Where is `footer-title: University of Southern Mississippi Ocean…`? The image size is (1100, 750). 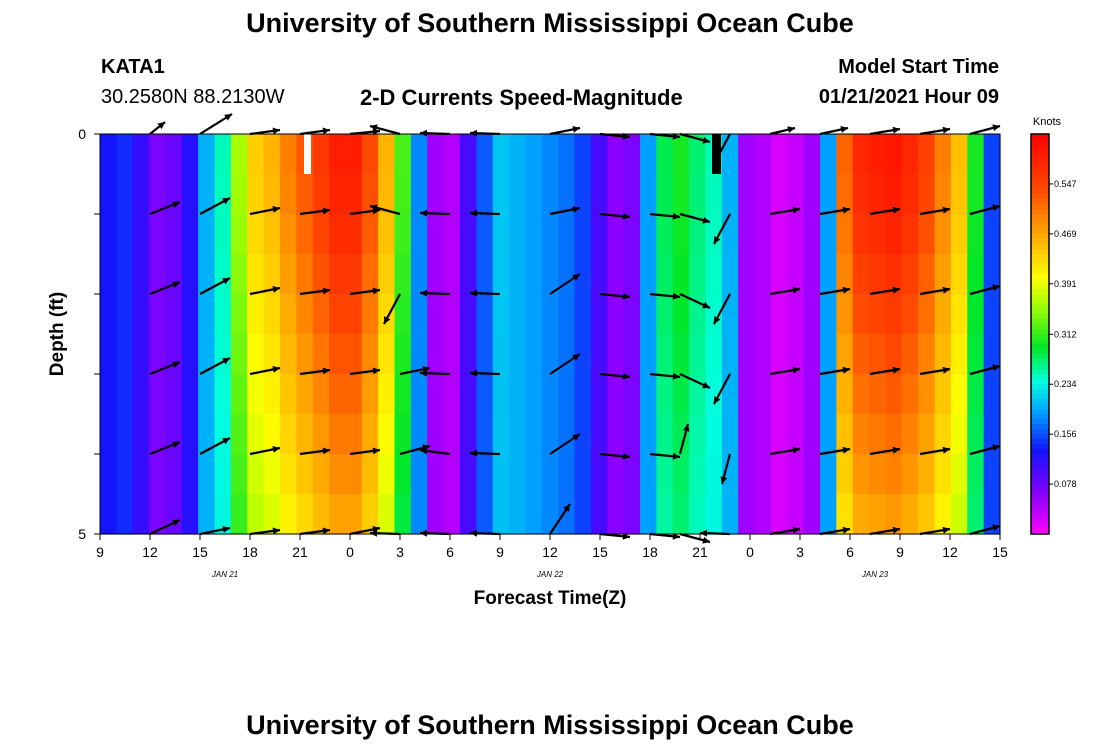
footer-title: University of Southern Mississippi Ocean… is located at coordinates (550, 725).